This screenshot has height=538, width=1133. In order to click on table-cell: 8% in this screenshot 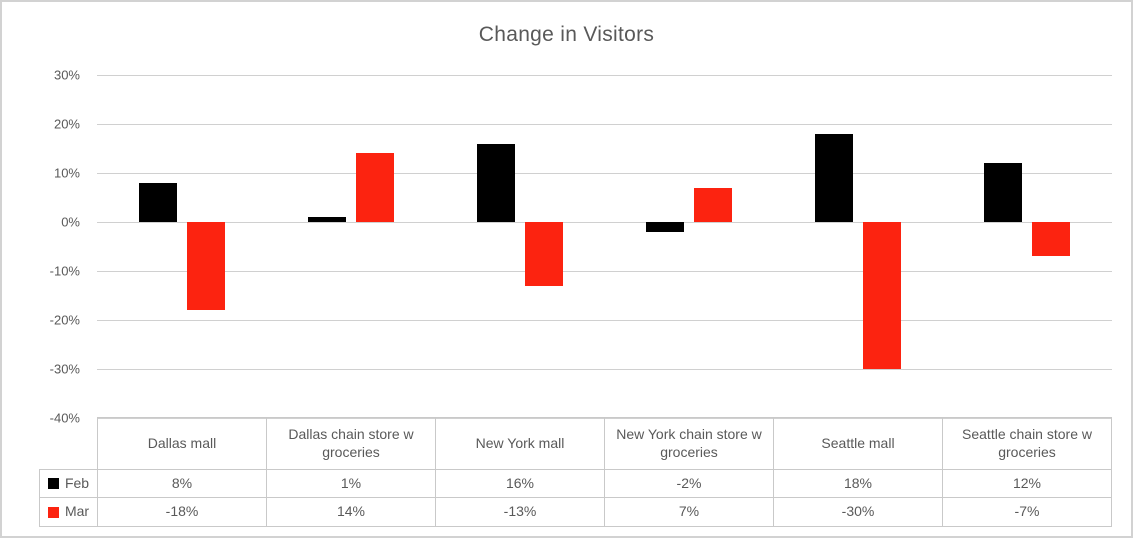, I will do `click(182, 483)`.